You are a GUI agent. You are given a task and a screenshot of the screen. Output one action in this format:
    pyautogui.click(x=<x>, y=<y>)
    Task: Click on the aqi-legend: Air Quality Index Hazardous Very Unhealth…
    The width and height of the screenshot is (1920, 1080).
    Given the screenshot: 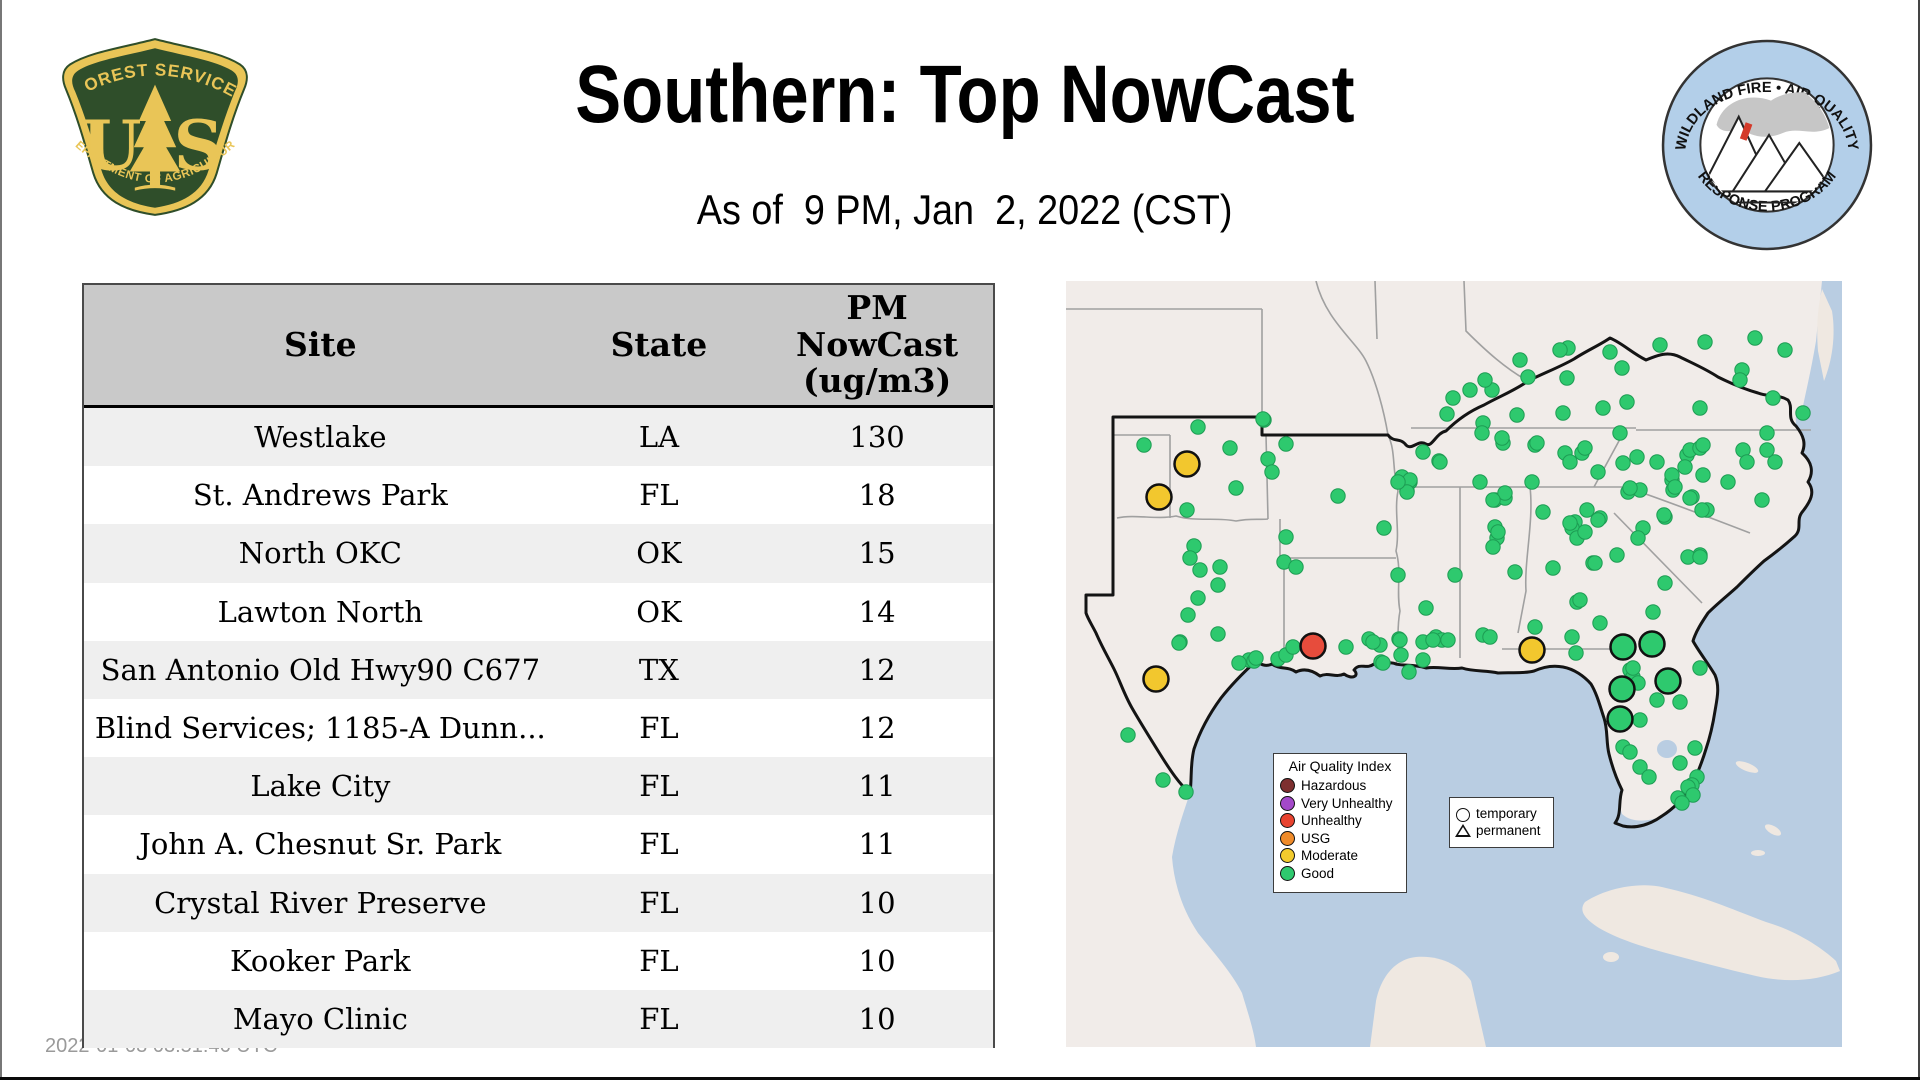 What is the action you would take?
    pyautogui.click(x=1340, y=823)
    